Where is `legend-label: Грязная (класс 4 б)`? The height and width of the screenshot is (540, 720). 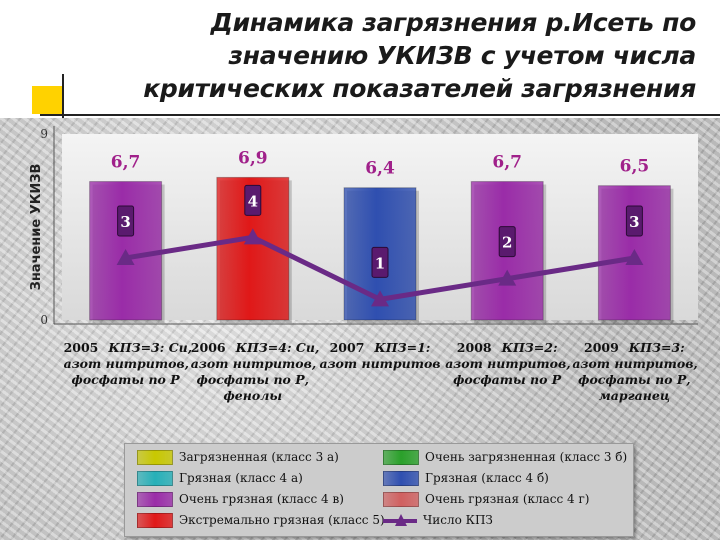
legend-label: Грязная (класс 4 б) is located at coordinates (487, 478).